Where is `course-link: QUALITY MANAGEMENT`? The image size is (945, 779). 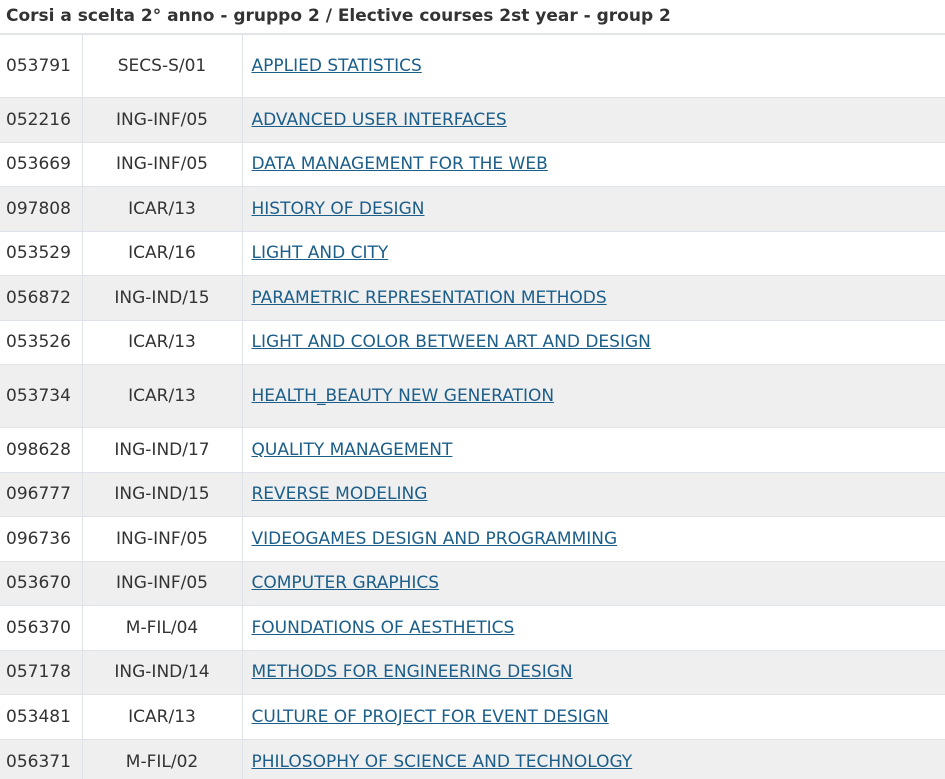 course-link: QUALITY MANAGEMENT is located at coordinates (352, 449).